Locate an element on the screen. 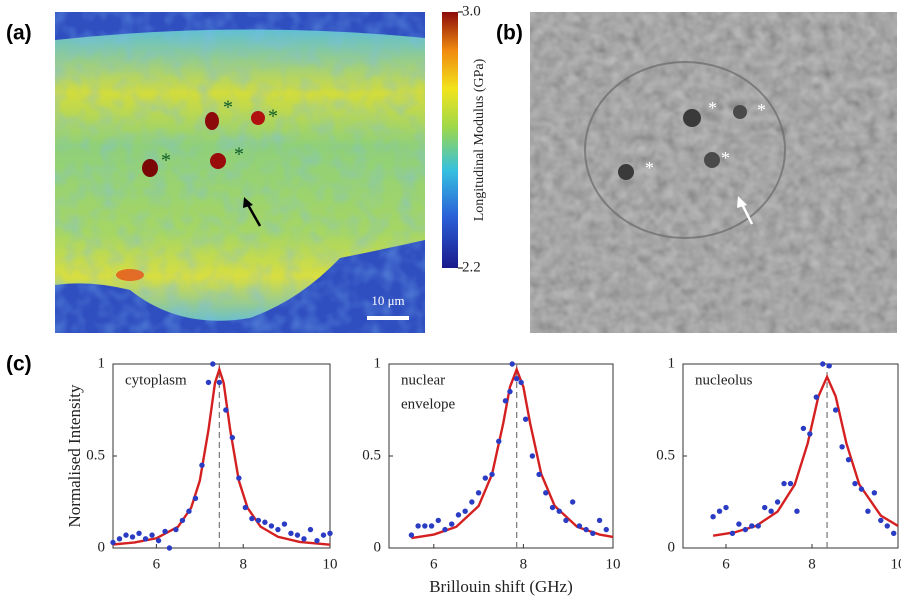 The width and height of the screenshot is (901, 603). fit-curve is located at coordinates (221, 455).